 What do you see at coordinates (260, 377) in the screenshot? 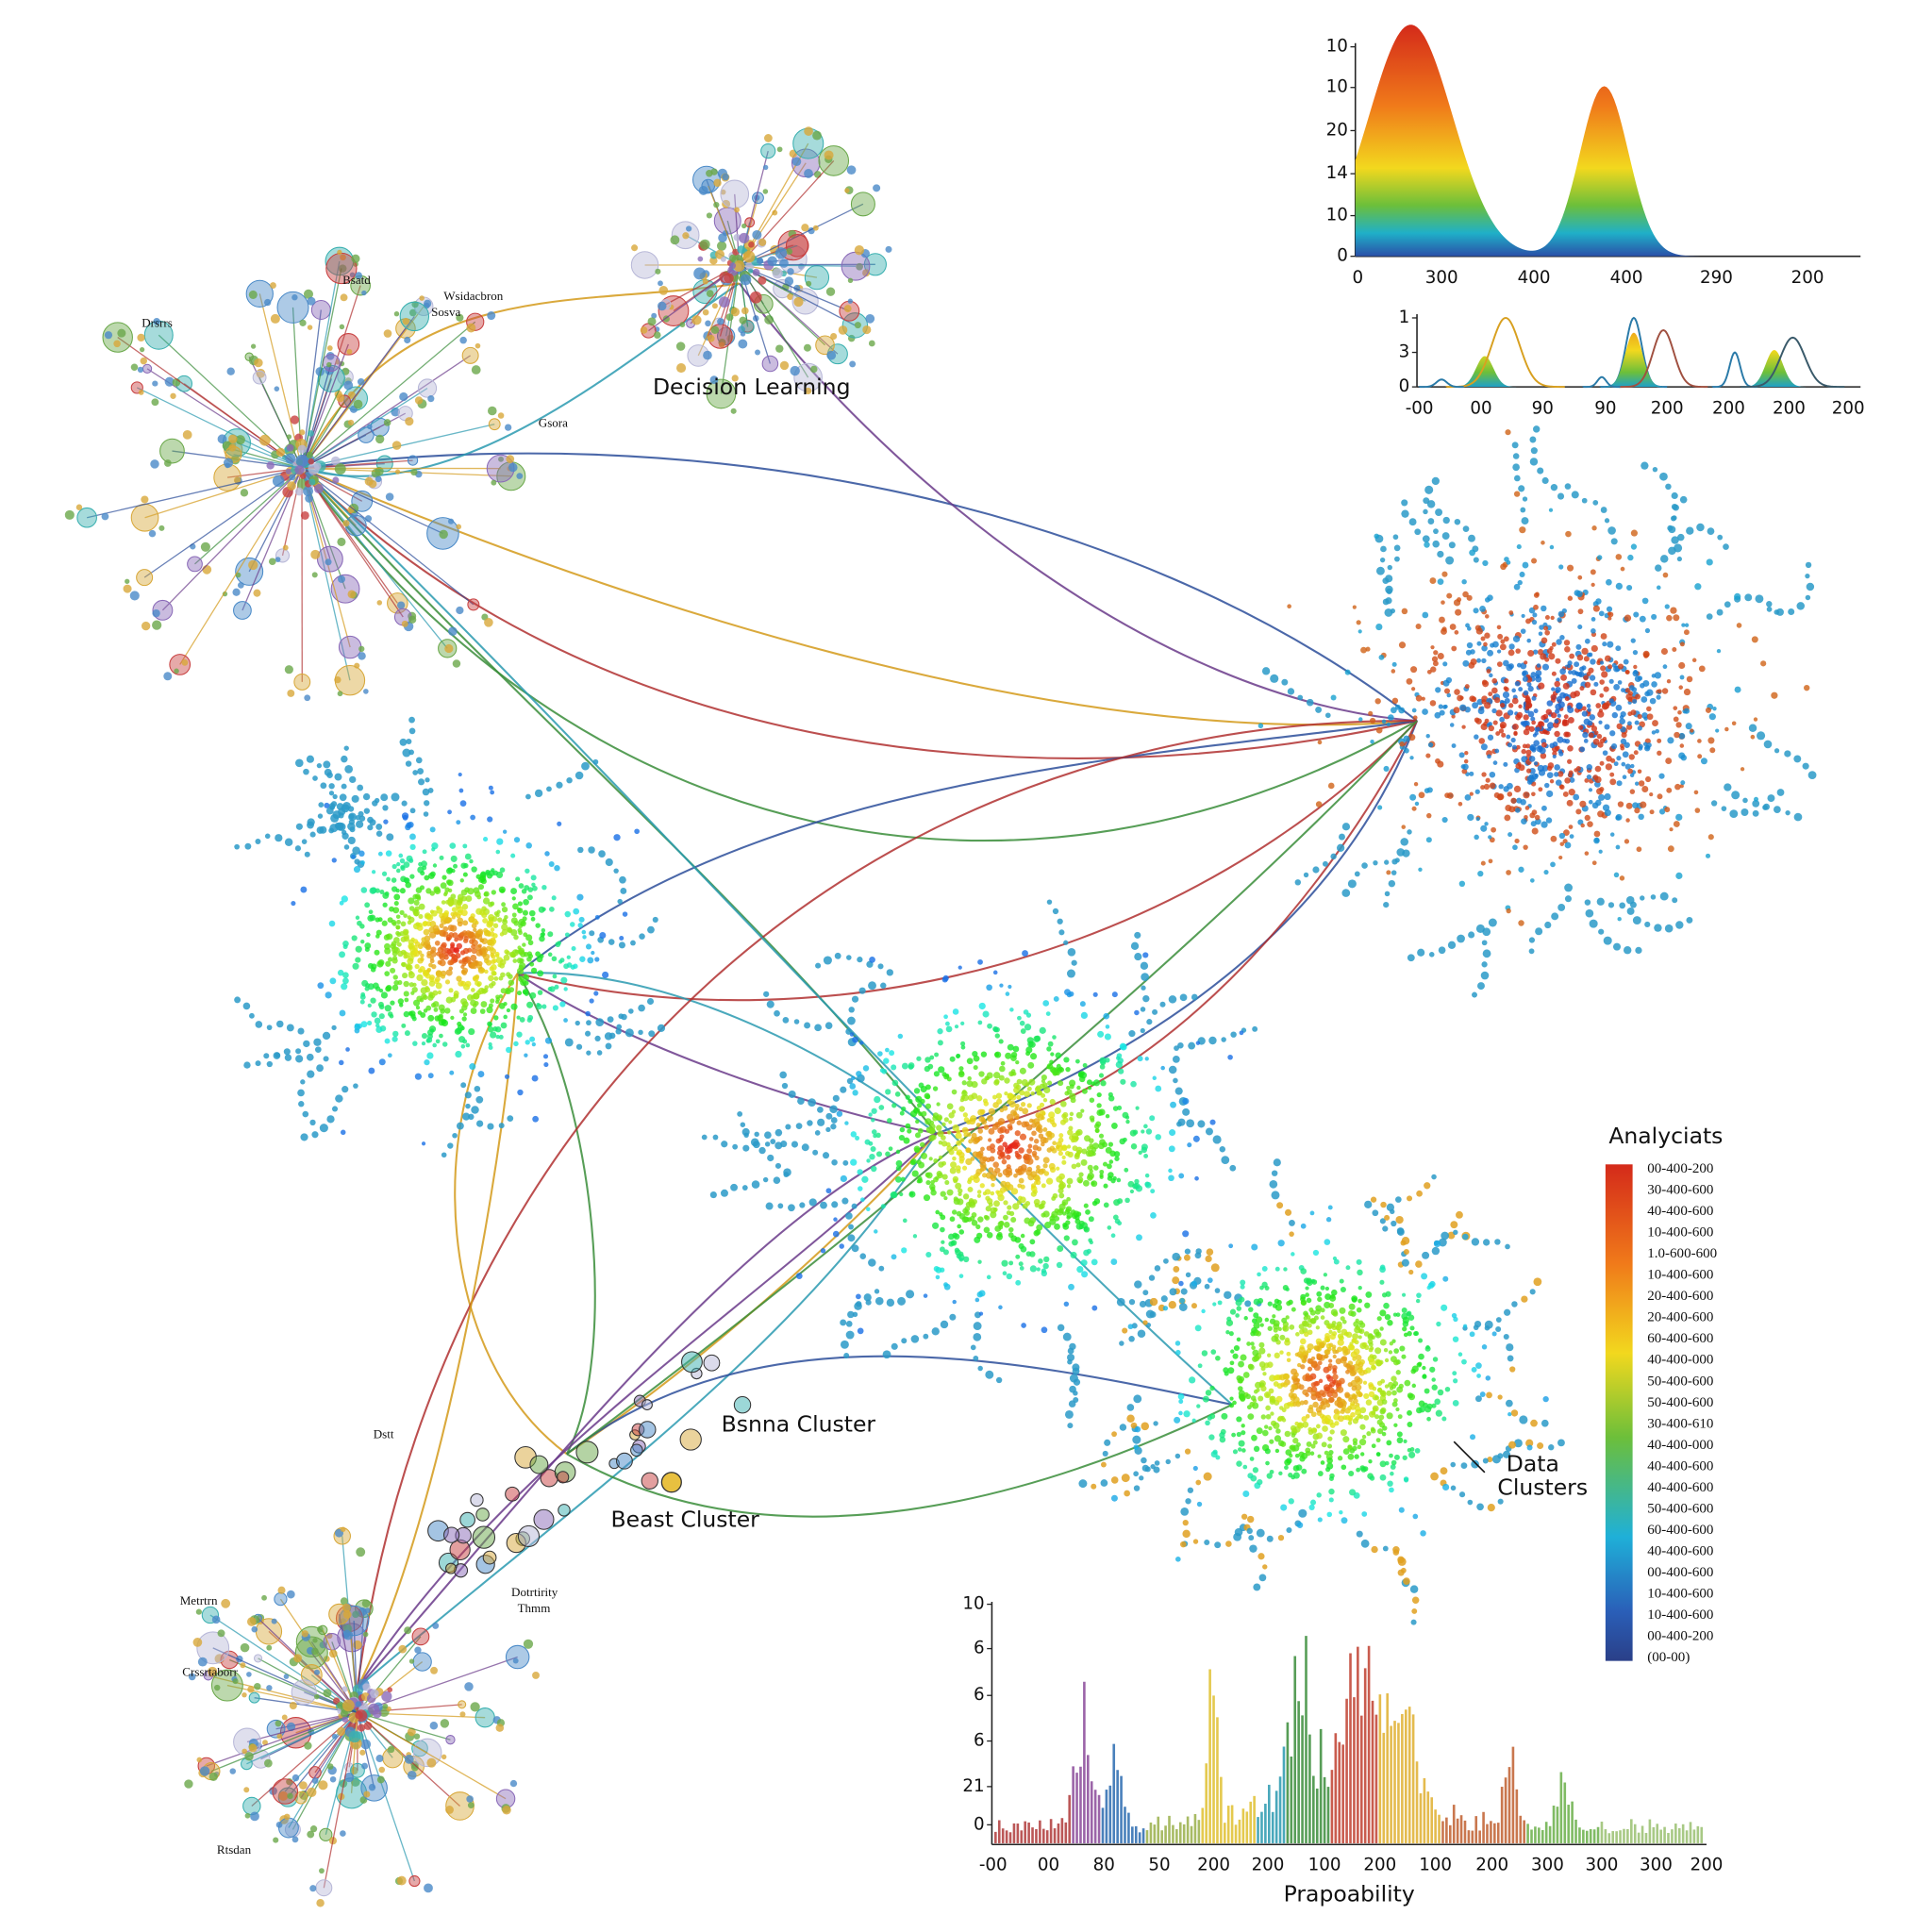
I see `star-node` at bounding box center [260, 377].